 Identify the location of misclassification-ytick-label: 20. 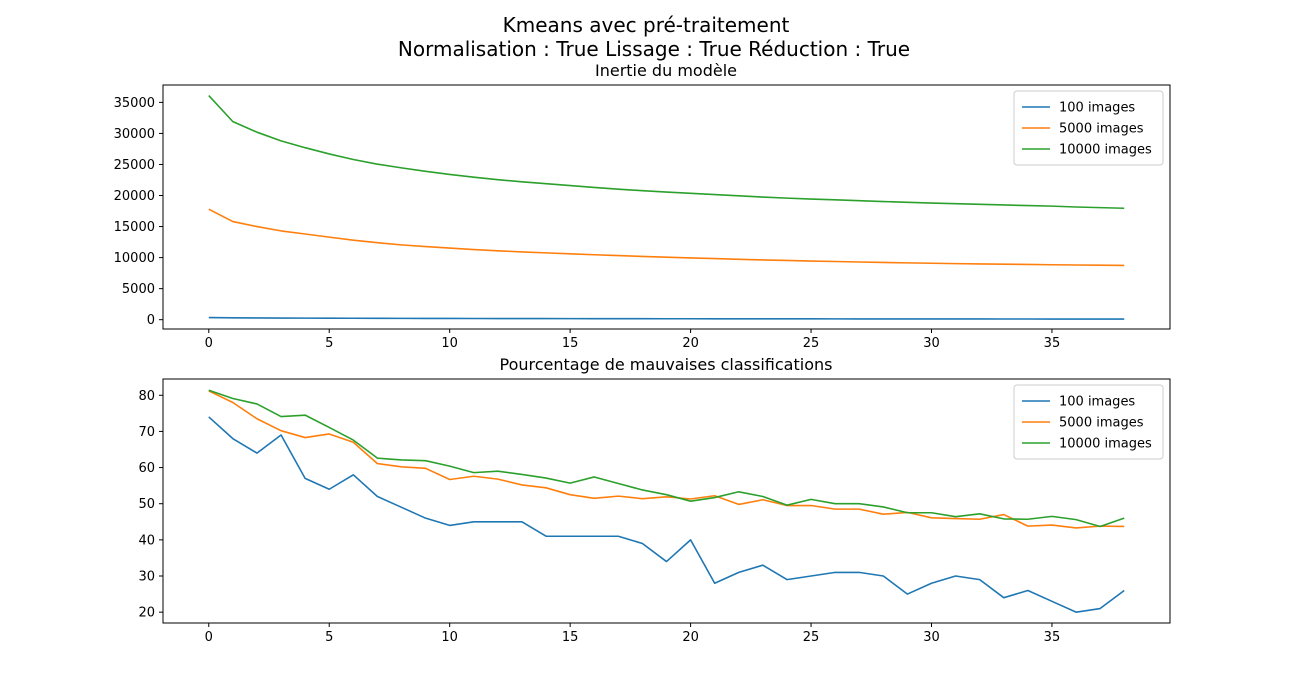
(146, 613).